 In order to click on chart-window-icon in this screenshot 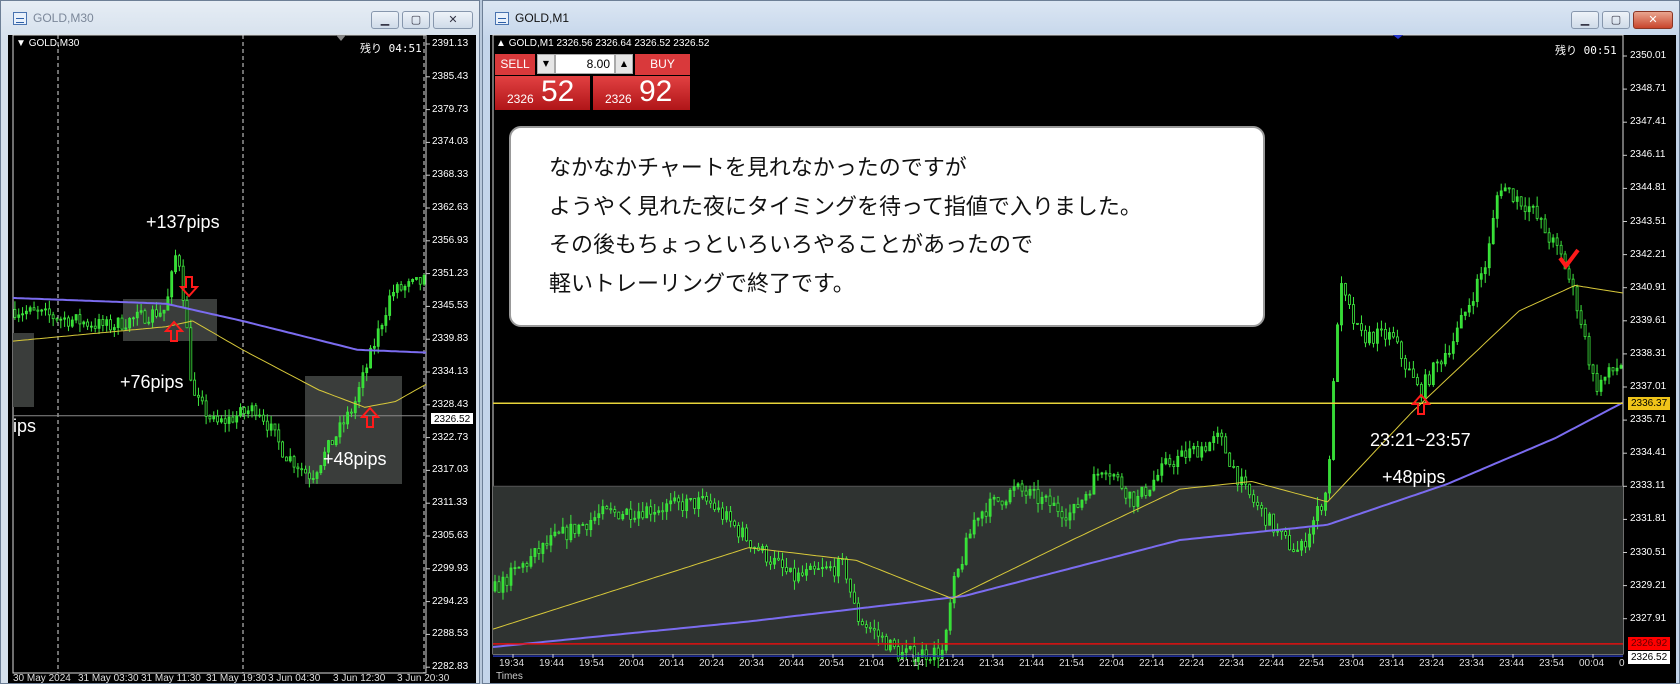, I will do `click(20, 18)`.